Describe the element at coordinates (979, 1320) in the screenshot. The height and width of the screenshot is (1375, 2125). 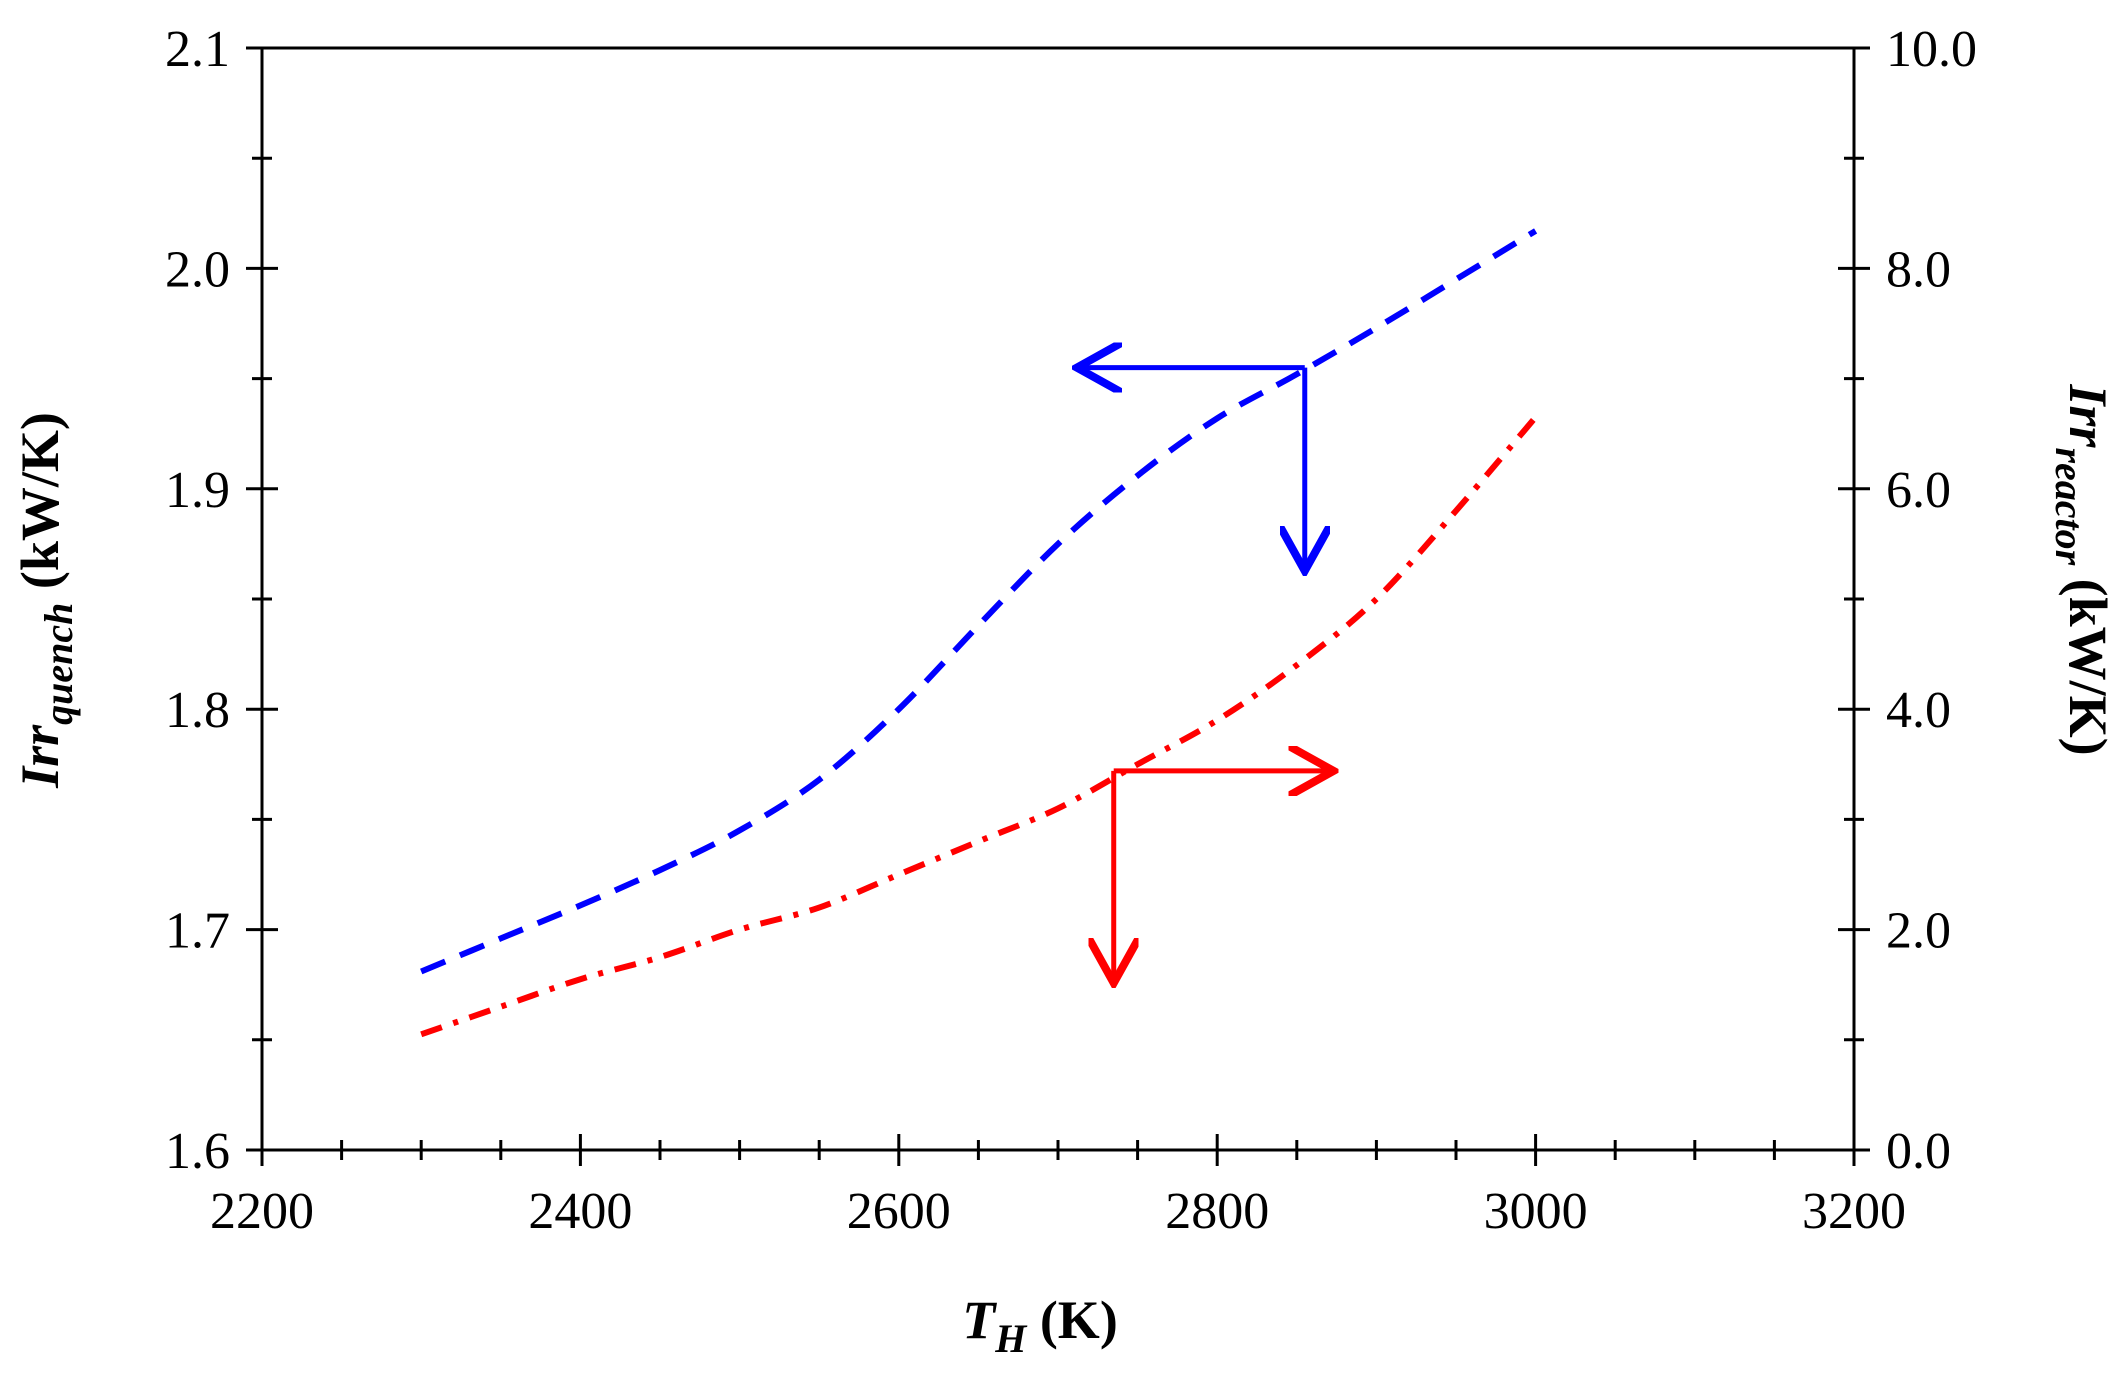
I see `x-axis-title-main: T` at that location.